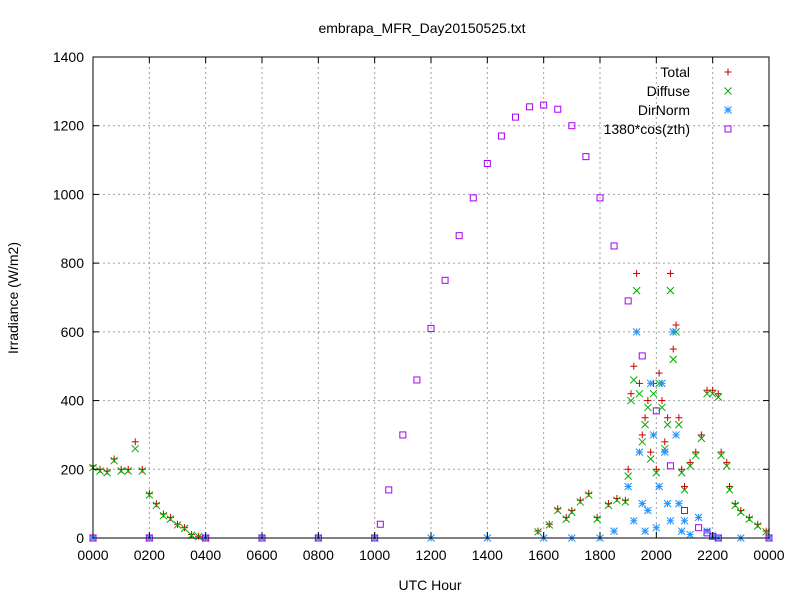 This screenshot has width=800, height=600. I want to click on legend-label: Diffuse, so click(669, 91).